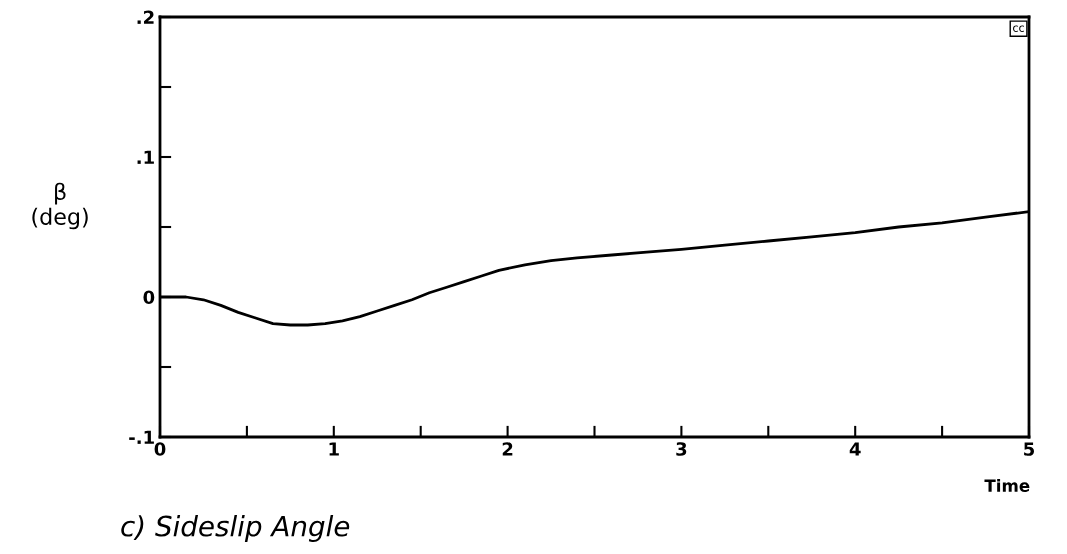 The height and width of the screenshot is (554, 1067). Describe the element at coordinates (160, 449) in the screenshot. I see `x-tick-label: 0` at that location.